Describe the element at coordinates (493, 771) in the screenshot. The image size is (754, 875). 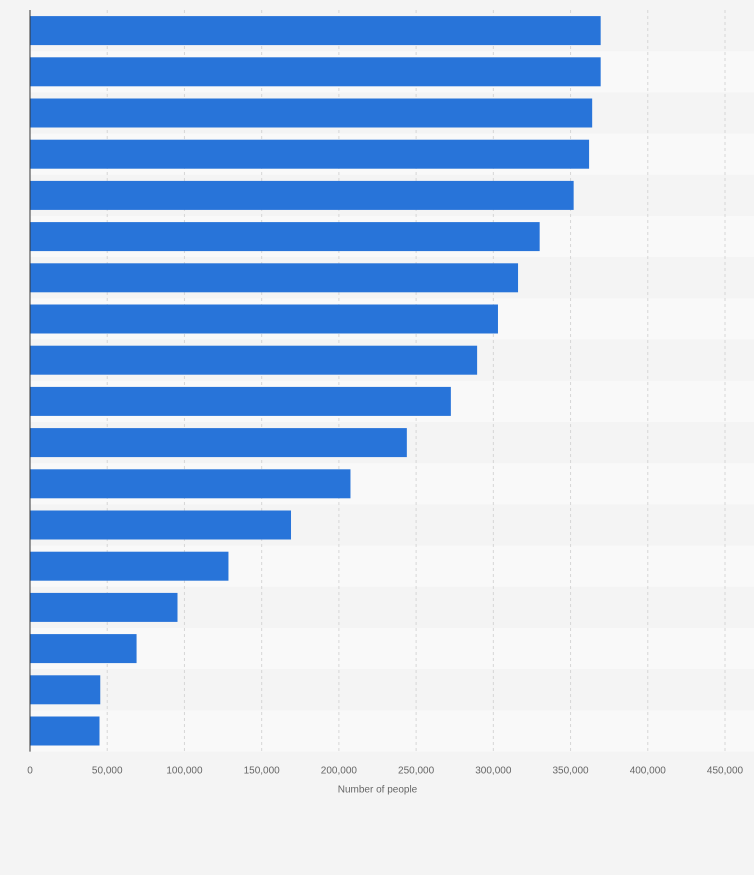
I see `x-tick-label: 300,000` at that location.